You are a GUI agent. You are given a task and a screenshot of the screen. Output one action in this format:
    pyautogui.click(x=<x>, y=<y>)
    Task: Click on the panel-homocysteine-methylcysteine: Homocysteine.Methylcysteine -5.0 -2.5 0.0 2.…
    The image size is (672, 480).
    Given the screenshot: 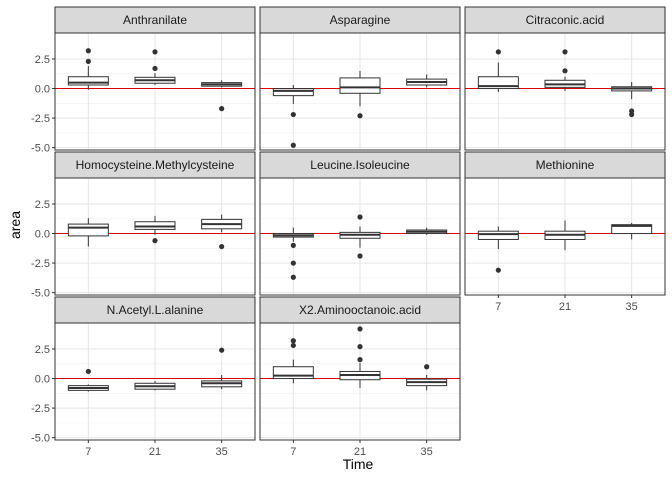 What is the action you would take?
    pyautogui.click(x=143, y=225)
    